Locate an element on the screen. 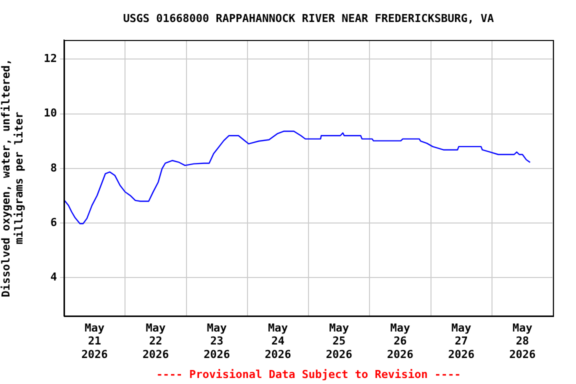  y-axis-title: Dissolved oxygen, water, unfiltered, milligrams per liter is located at coordinates (13, 178).